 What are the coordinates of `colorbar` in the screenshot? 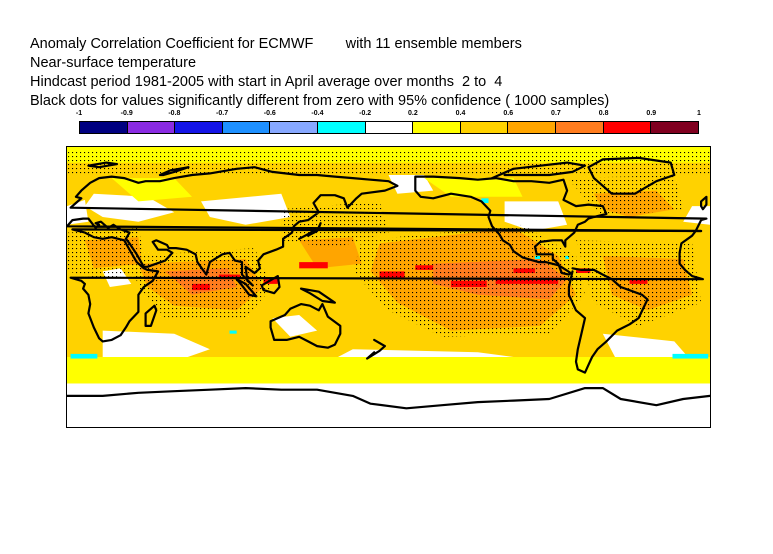 It's located at (389, 127).